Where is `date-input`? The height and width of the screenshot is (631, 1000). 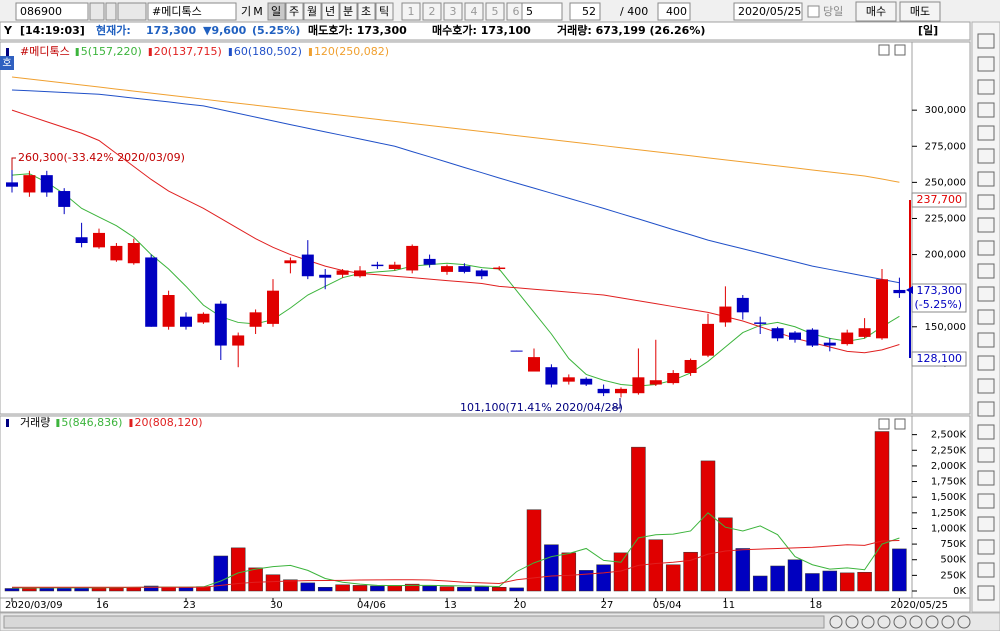 date-input is located at coordinates (768, 11).